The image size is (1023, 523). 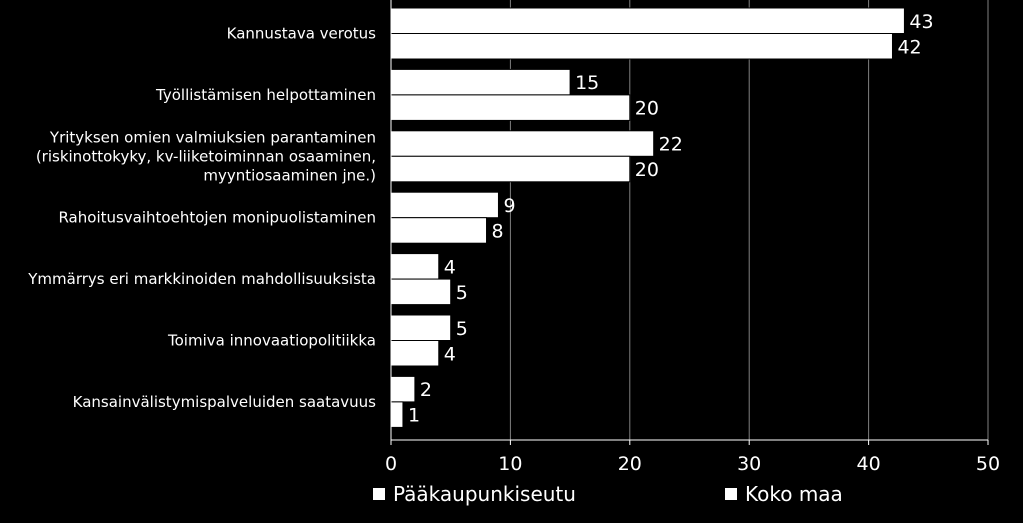 What do you see at coordinates (391, 464) in the screenshot?
I see `x-tick-label: 0` at bounding box center [391, 464].